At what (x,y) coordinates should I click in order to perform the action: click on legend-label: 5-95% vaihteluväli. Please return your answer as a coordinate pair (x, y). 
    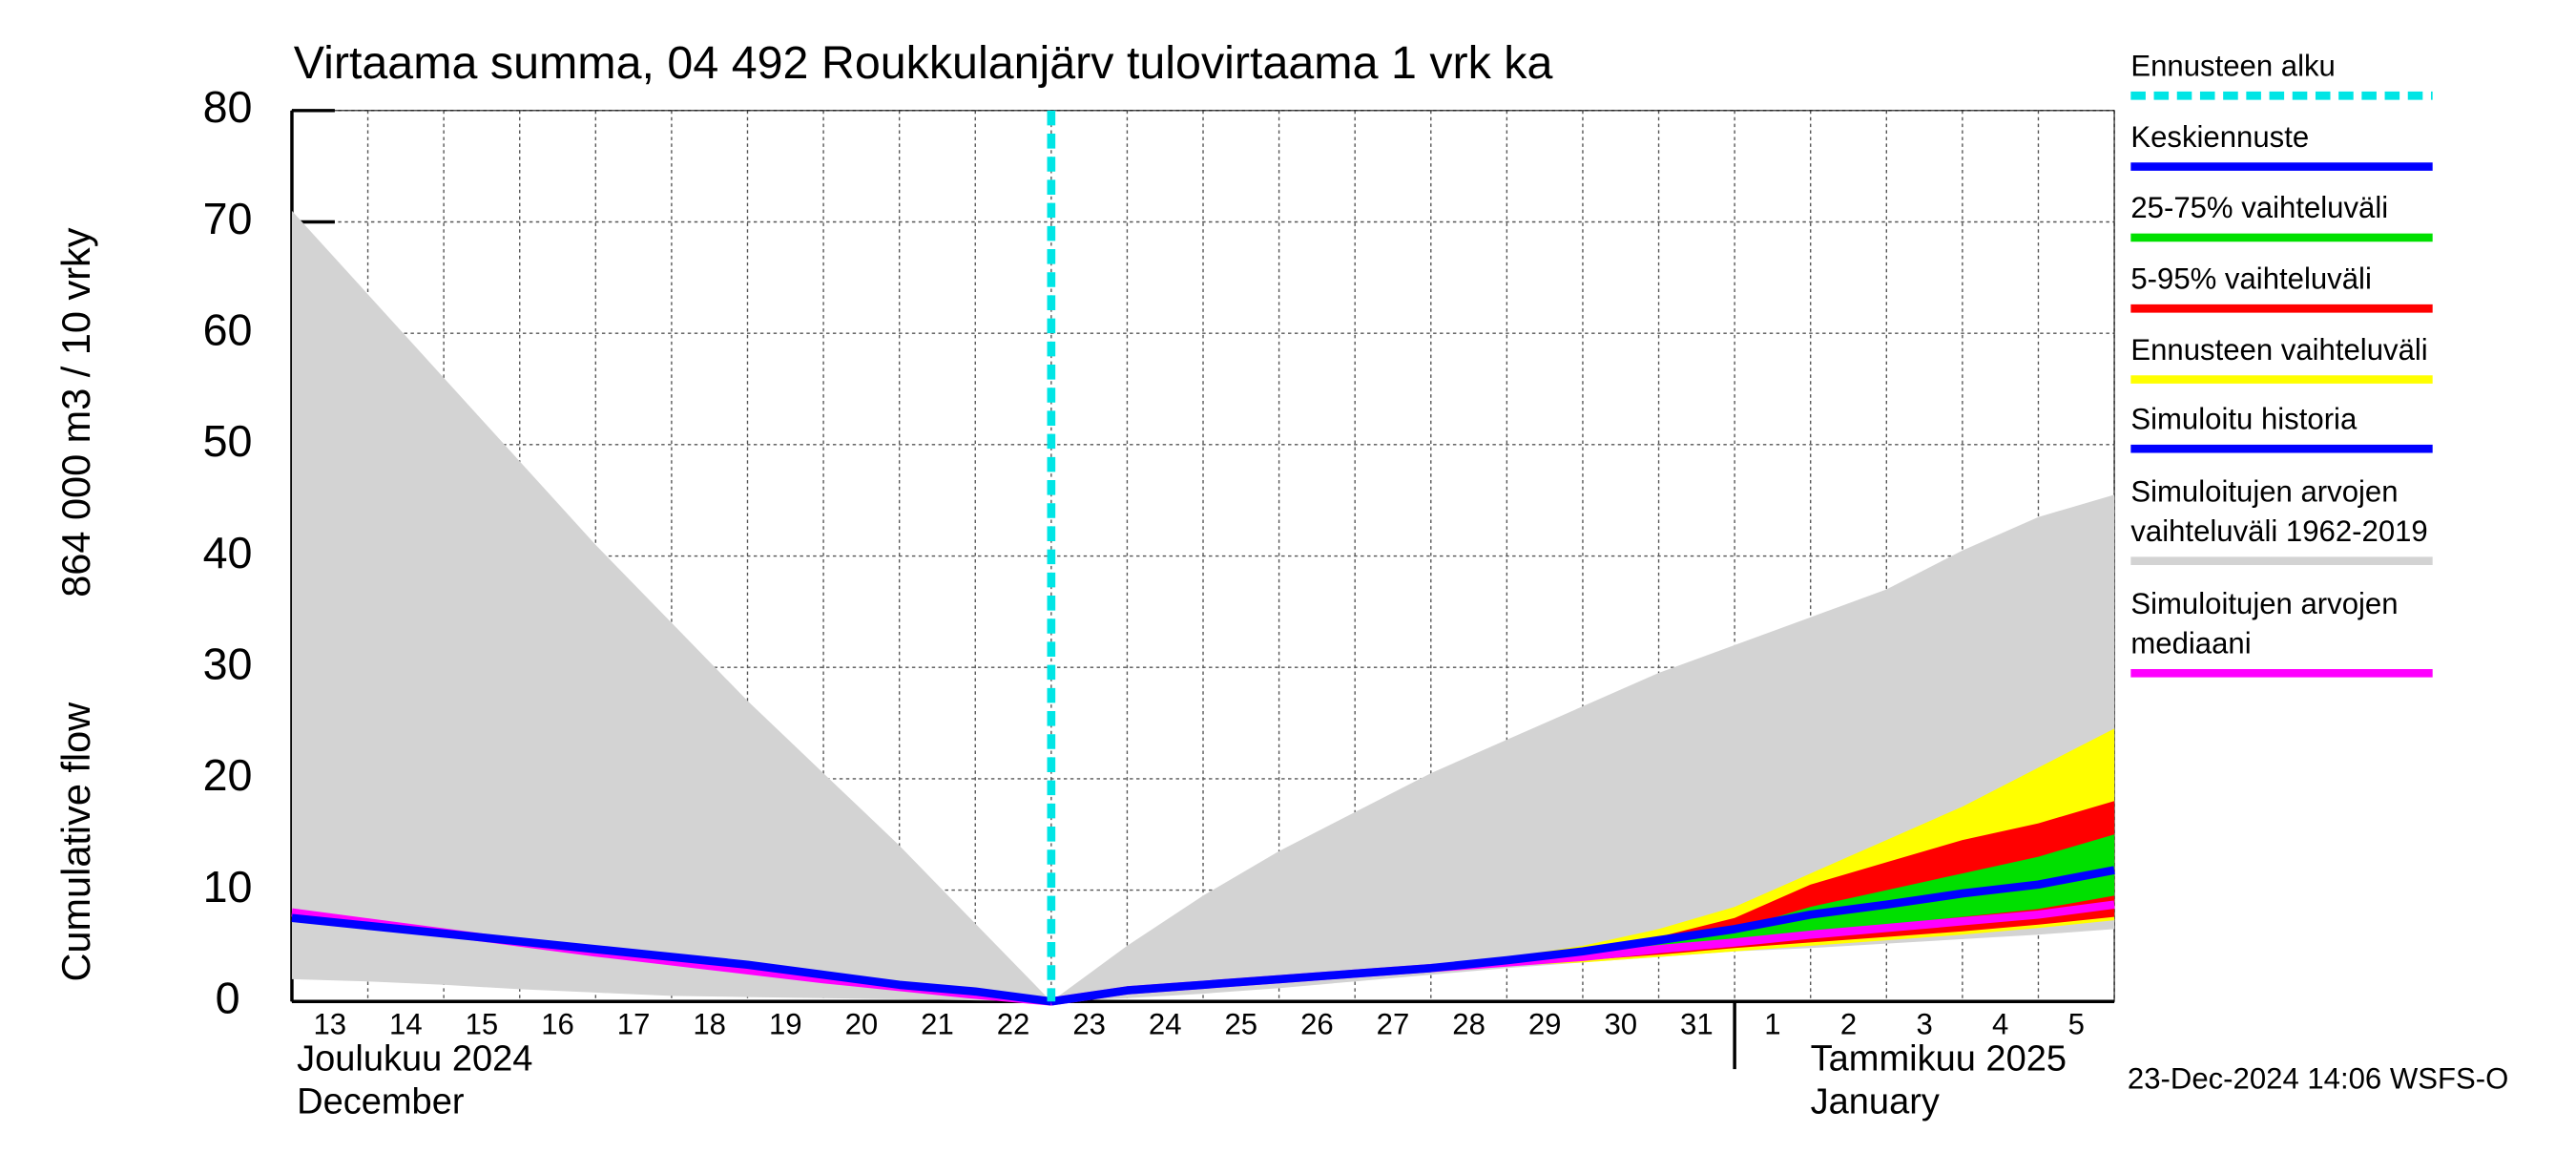
    Looking at the image, I should click on (2251, 279).